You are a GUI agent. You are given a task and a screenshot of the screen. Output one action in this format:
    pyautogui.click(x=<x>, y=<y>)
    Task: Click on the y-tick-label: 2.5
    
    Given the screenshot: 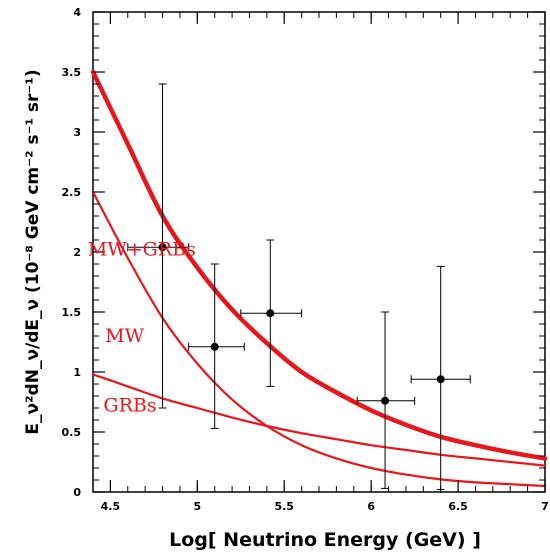 What is the action you would take?
    pyautogui.click(x=72, y=192)
    